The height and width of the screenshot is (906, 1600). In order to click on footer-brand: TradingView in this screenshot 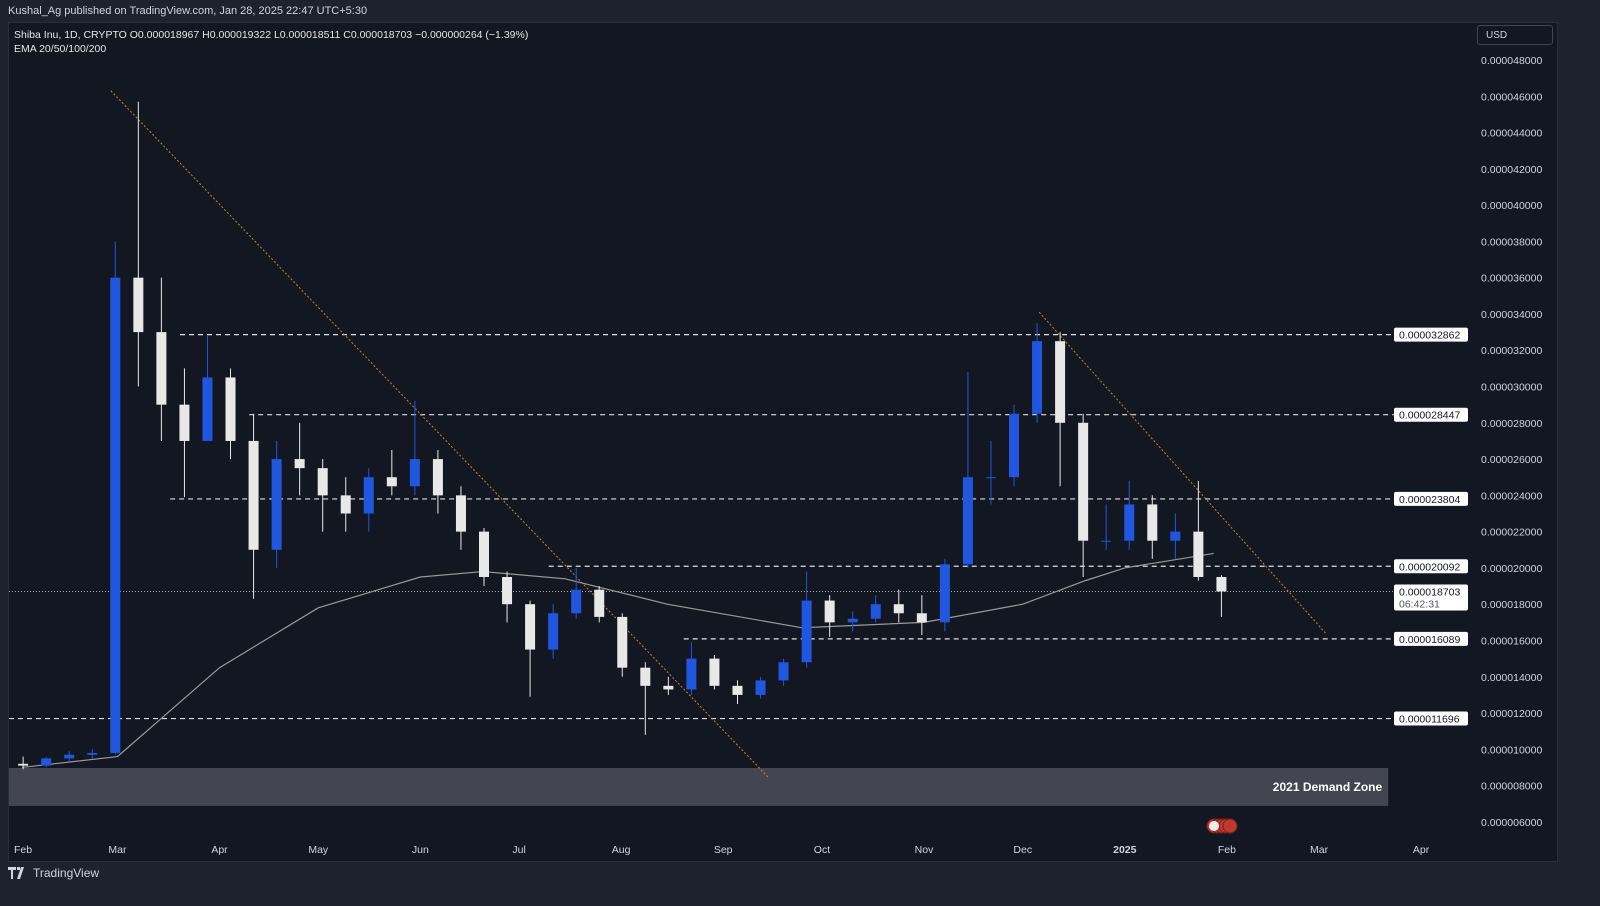, I will do `click(66, 873)`.